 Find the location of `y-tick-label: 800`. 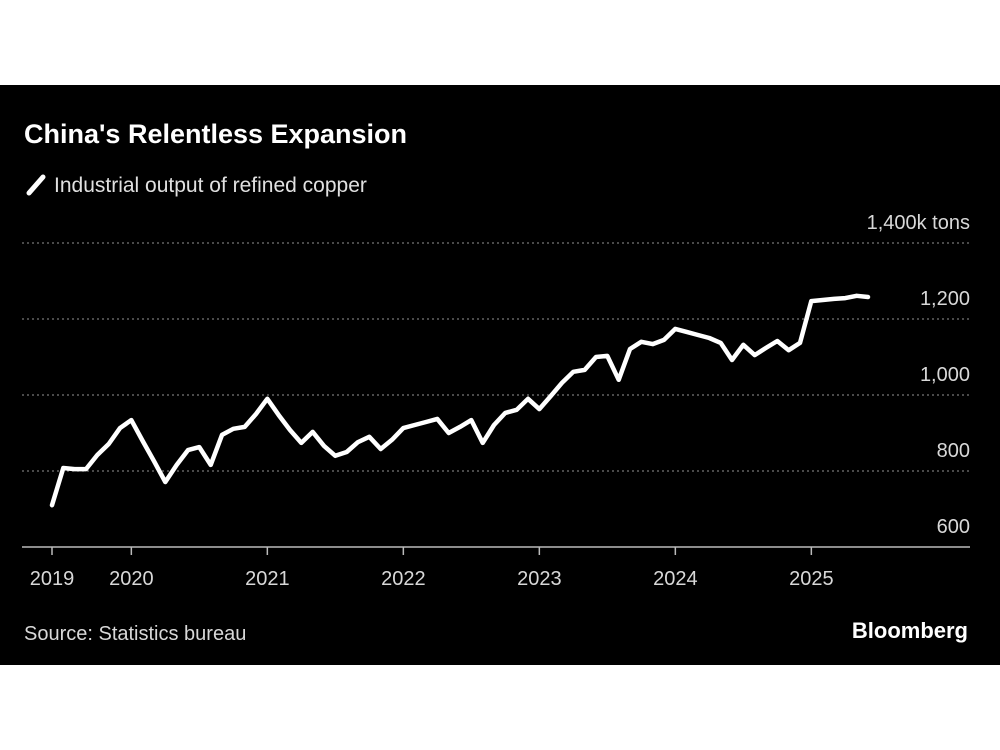

y-tick-label: 800 is located at coordinates (953, 451).